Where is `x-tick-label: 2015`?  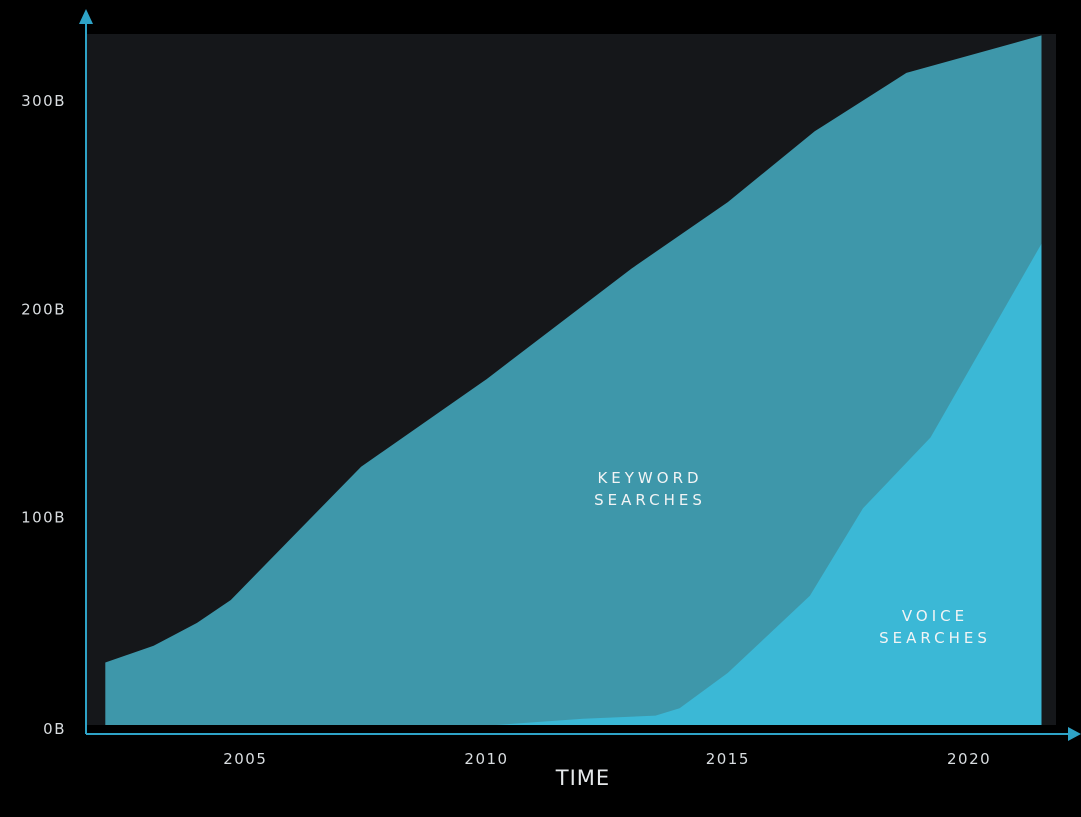 x-tick-label: 2015 is located at coordinates (728, 759).